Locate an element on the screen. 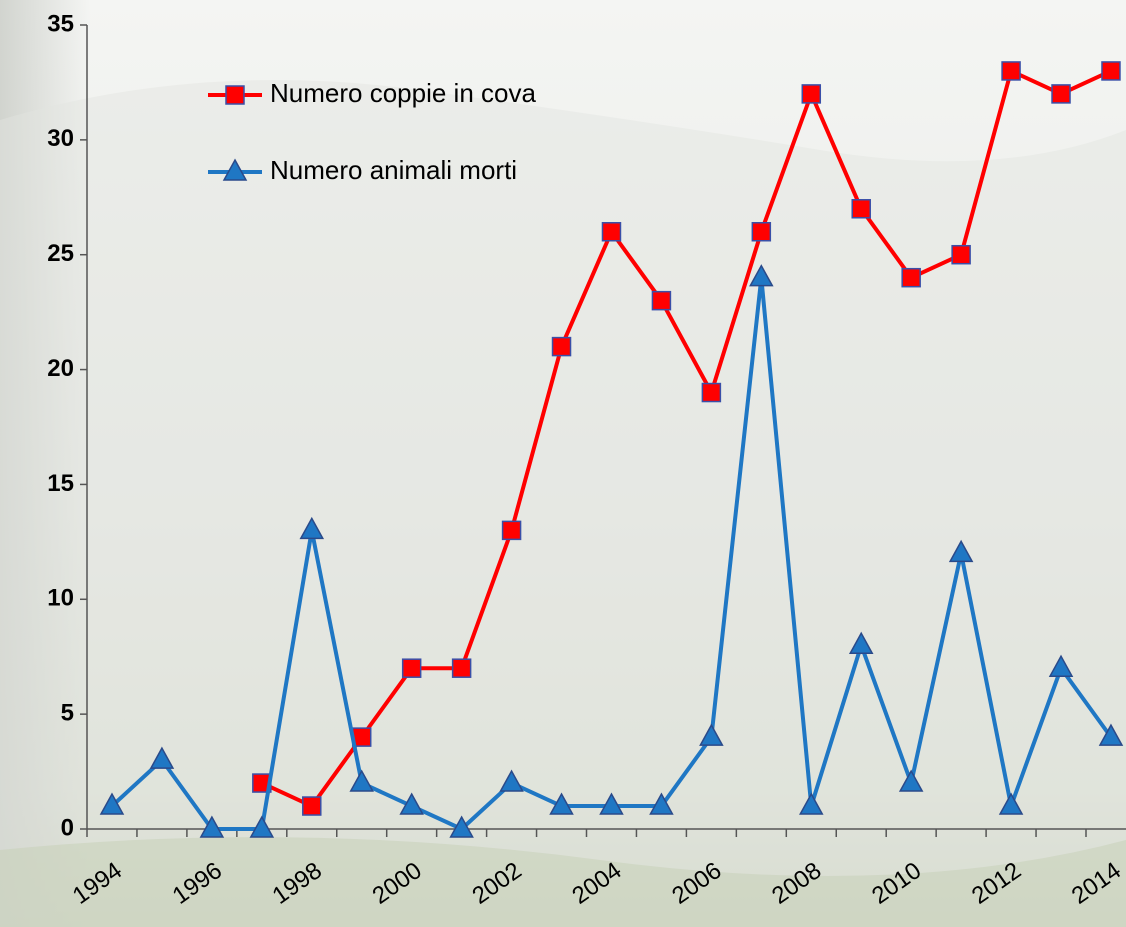 The image size is (1126, 927). foreground-shape is located at coordinates (563, 882).